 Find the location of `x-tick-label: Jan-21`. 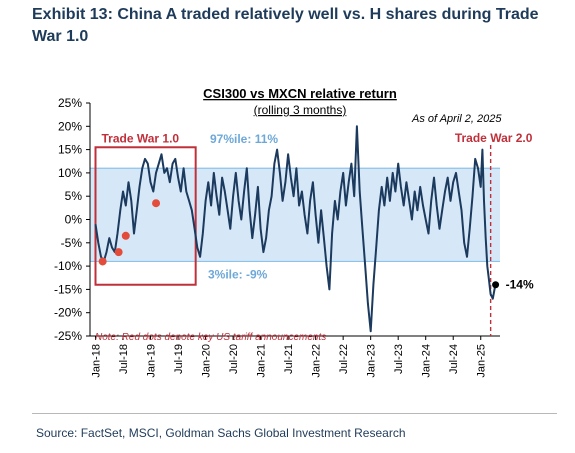

x-tick-label: Jan-21 is located at coordinates (262, 361).